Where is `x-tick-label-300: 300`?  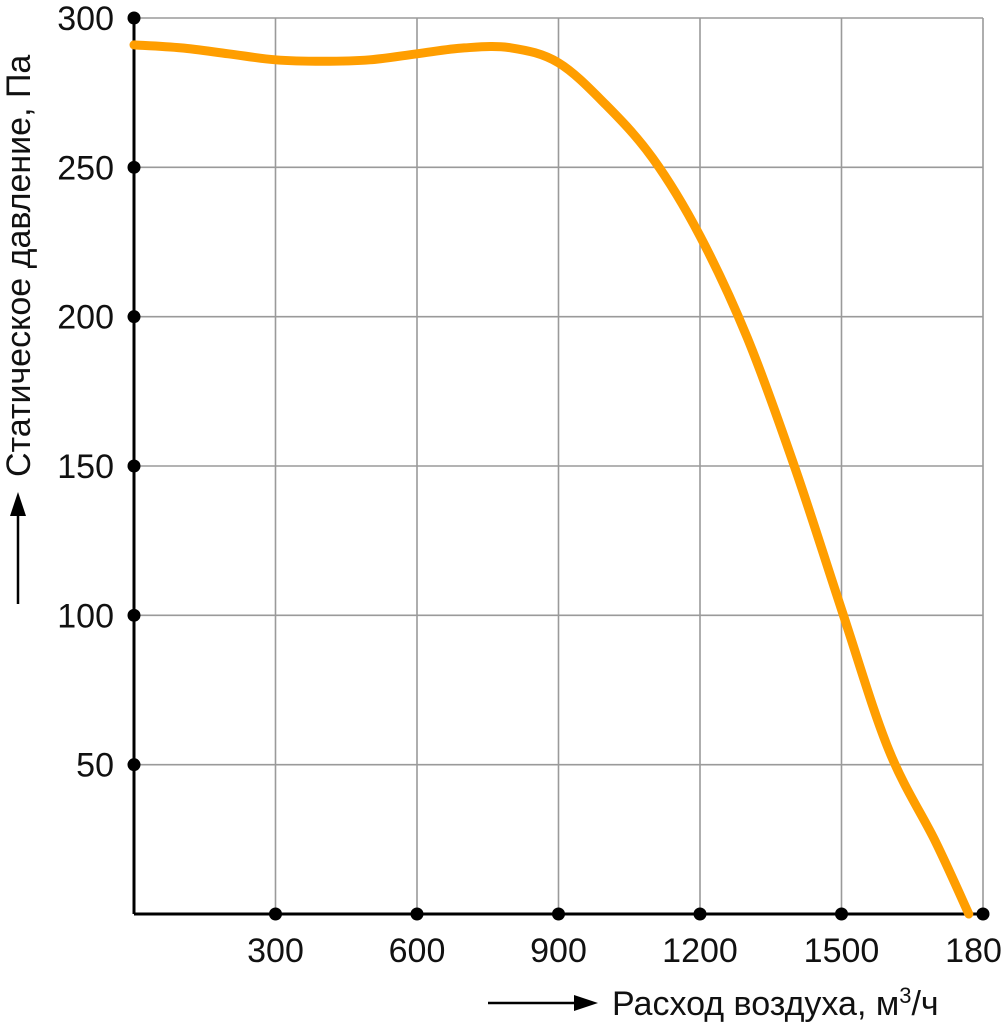
x-tick-label-300: 300 is located at coordinates (275, 951).